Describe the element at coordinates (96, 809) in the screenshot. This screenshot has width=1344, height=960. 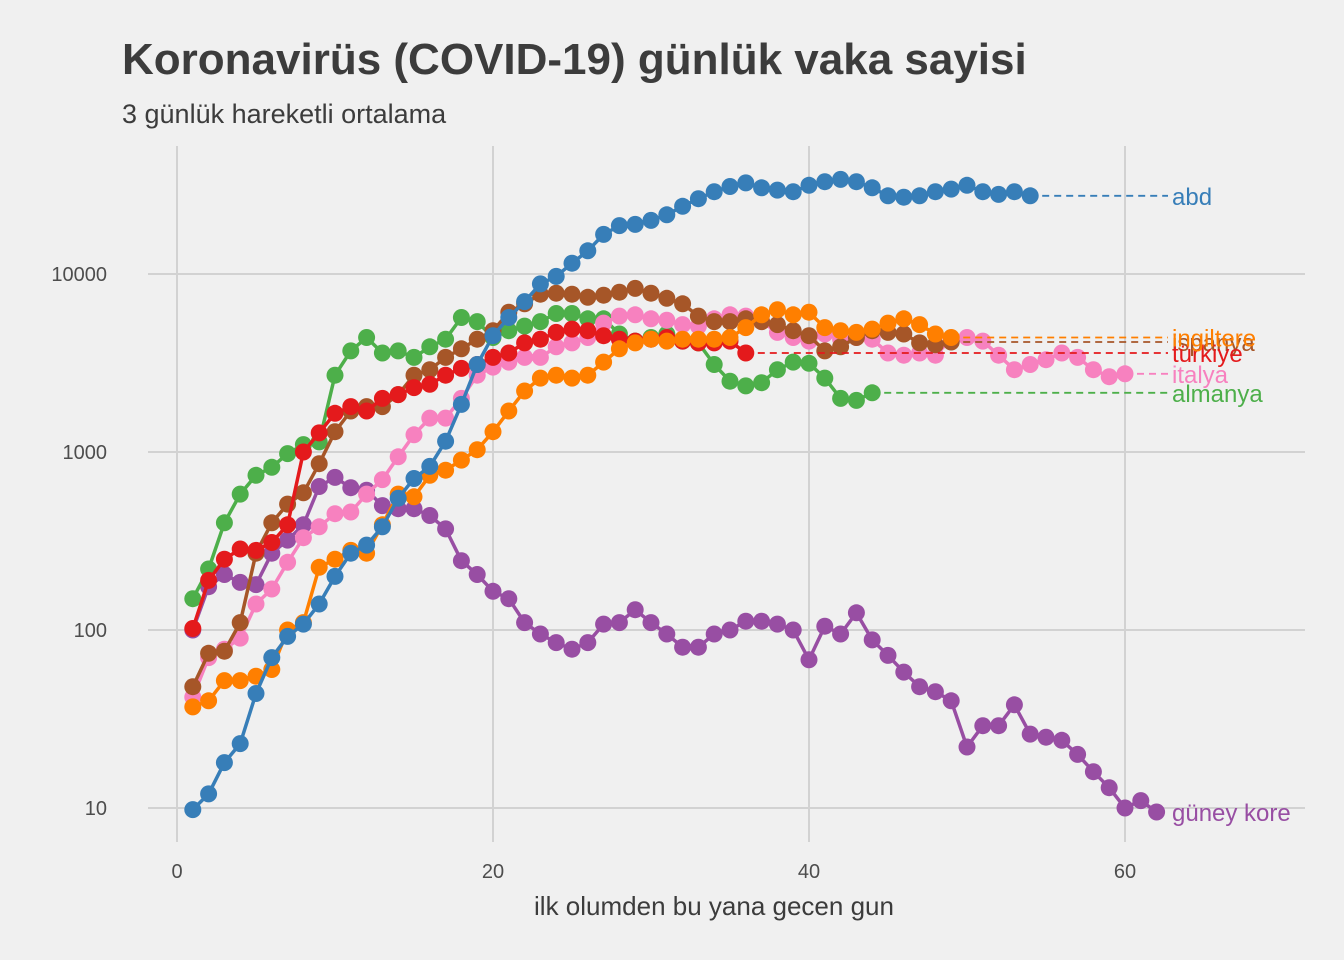
I see `y-tick-label: 10` at that location.